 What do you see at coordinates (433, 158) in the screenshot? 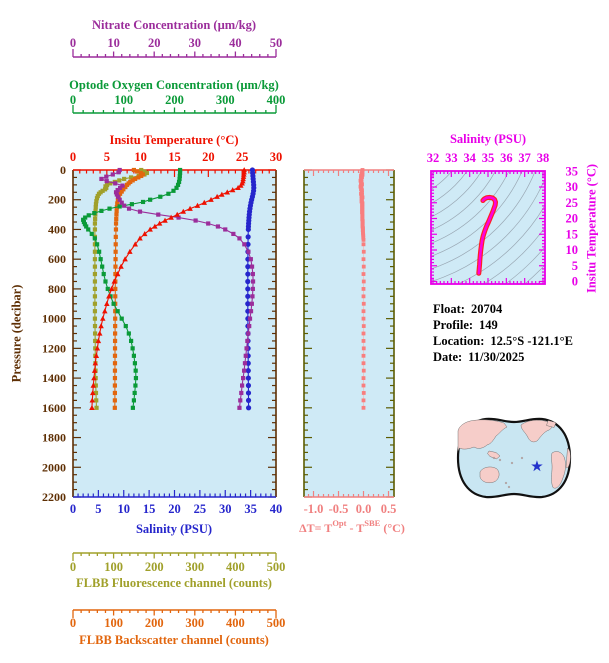
I see `svg-text: 32` at bounding box center [433, 158].